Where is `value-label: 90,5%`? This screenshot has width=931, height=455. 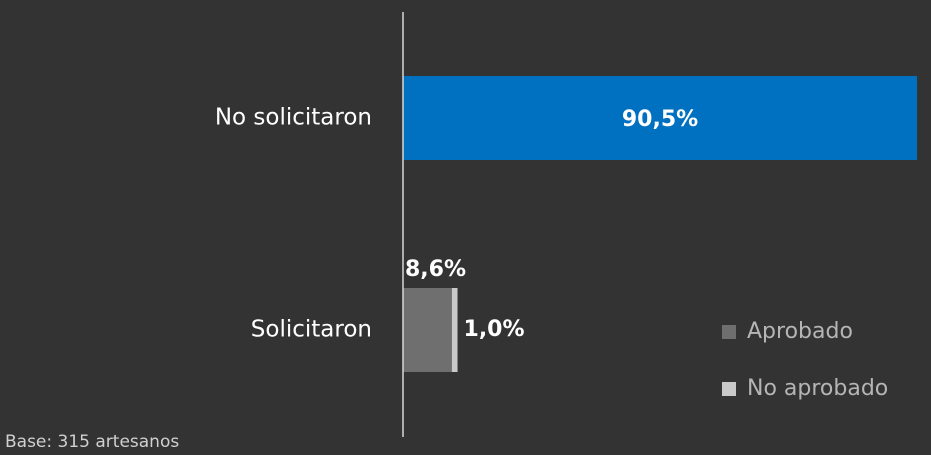
value-label: 90,5% is located at coordinates (660, 119).